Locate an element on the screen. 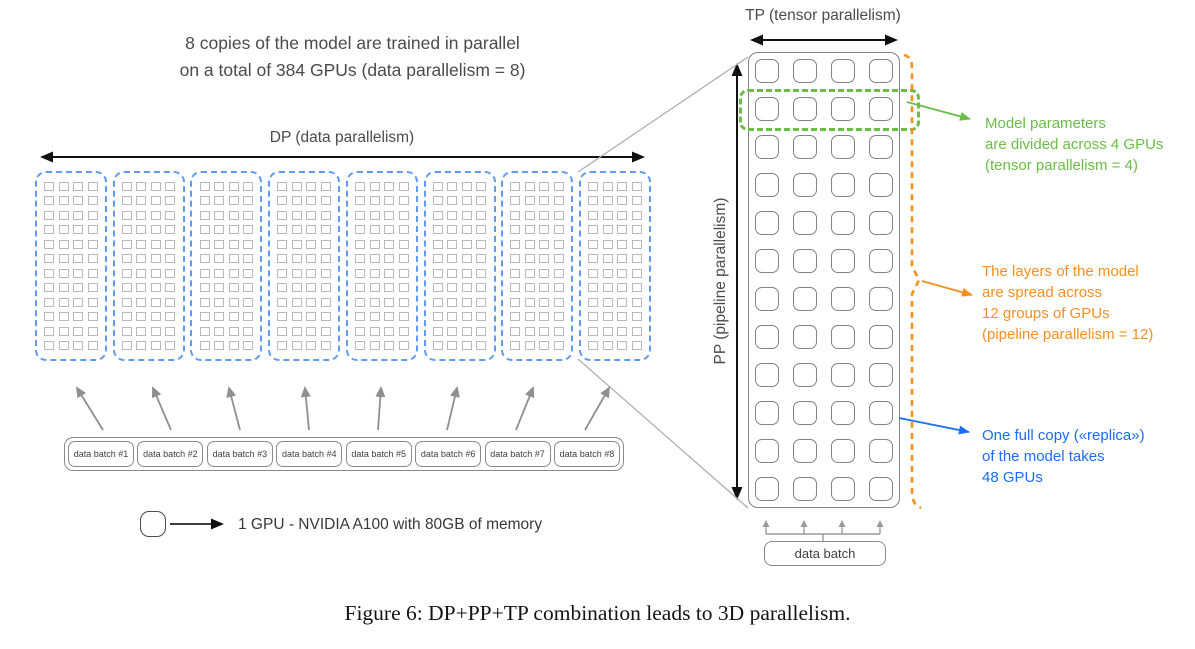 This screenshot has height=649, width=1195. annotation-tp-line3: (tensor parallelism = 4) is located at coordinates (1061, 165).